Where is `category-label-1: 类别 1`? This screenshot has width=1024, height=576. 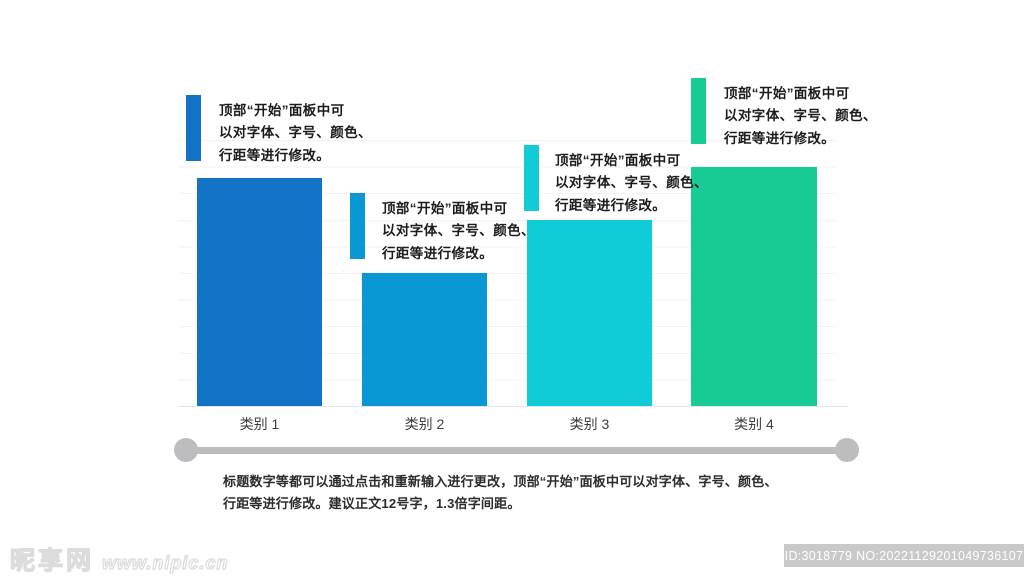
category-label-1: 类别 1 is located at coordinates (259, 424).